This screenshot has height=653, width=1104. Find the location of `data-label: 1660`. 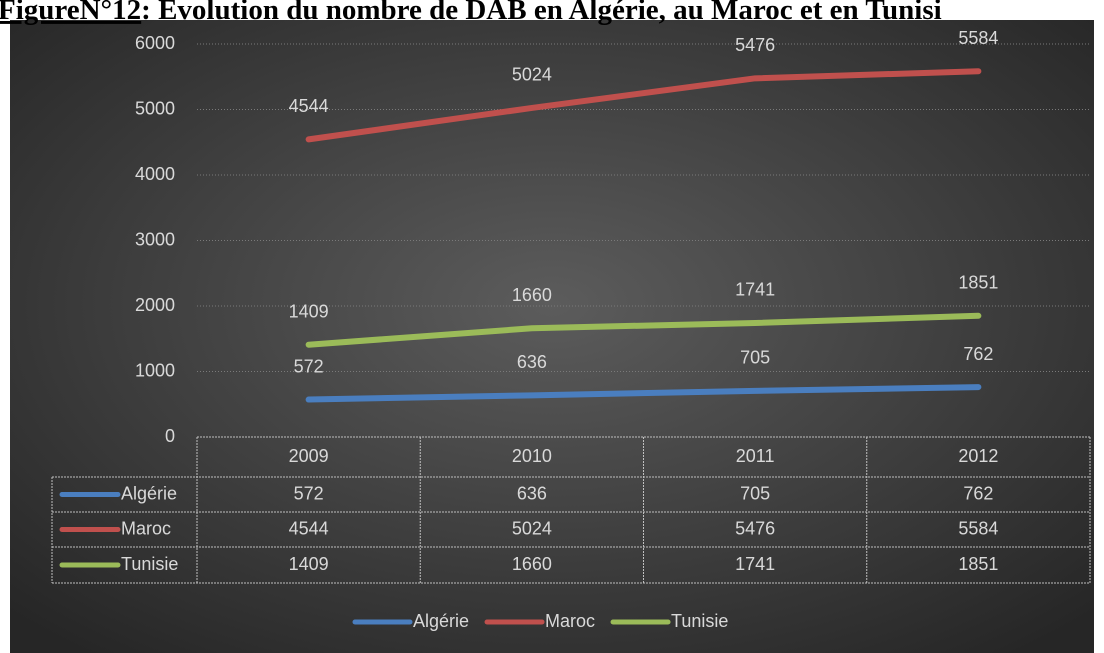

data-label: 1660 is located at coordinates (532, 295).